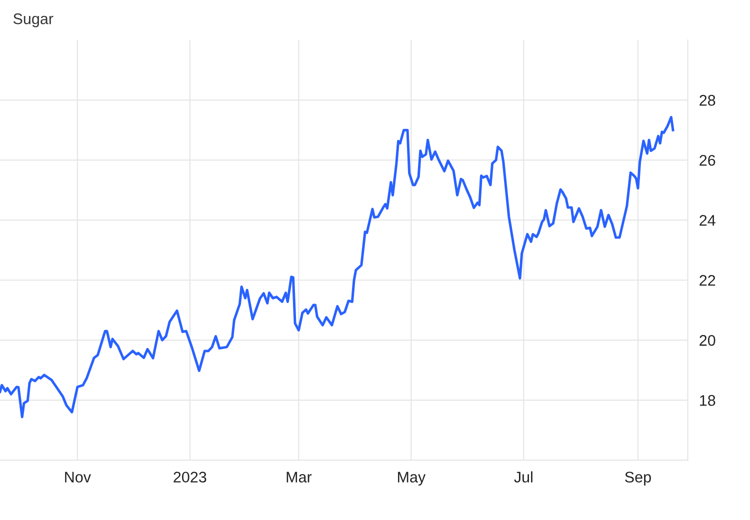 This screenshot has width=750, height=520. What do you see at coordinates (708, 280) in the screenshot?
I see `y-tick-label: 22` at bounding box center [708, 280].